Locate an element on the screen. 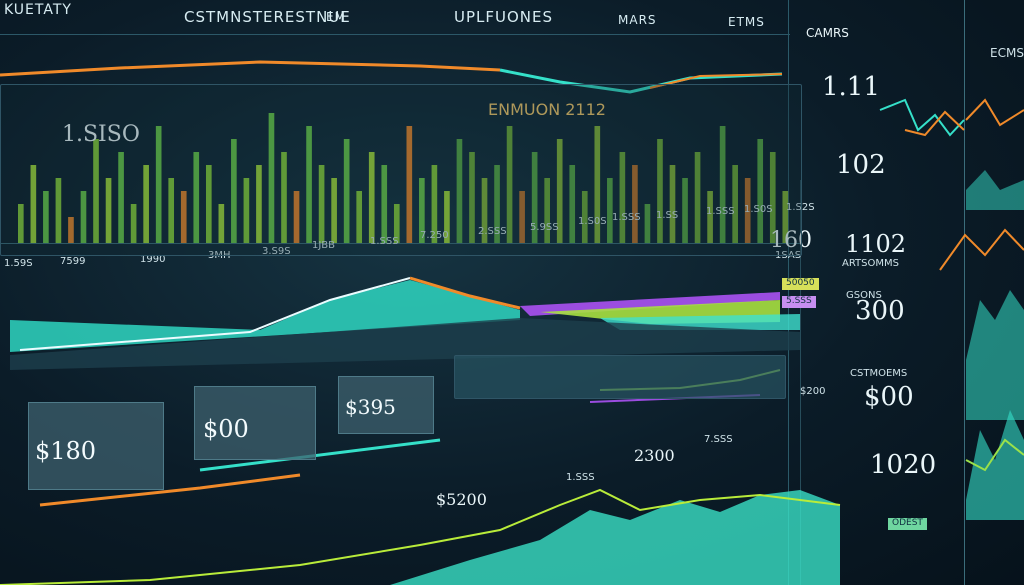  low-line-orange is located at coordinates (170, 490).